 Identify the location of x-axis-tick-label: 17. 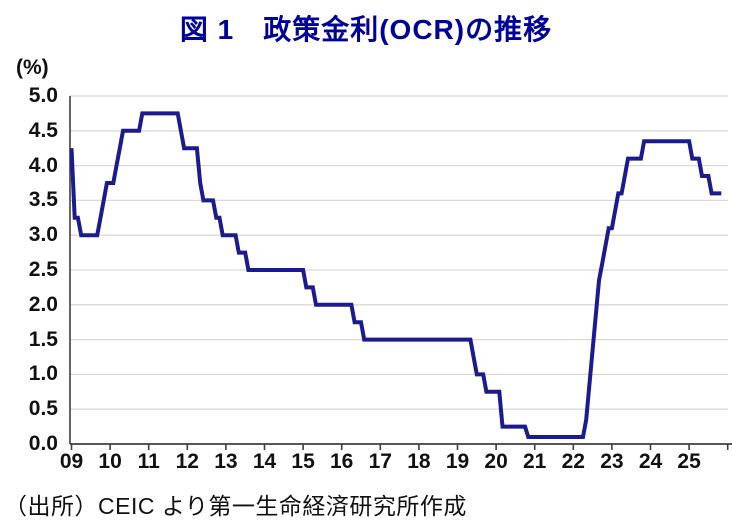
(380, 461).